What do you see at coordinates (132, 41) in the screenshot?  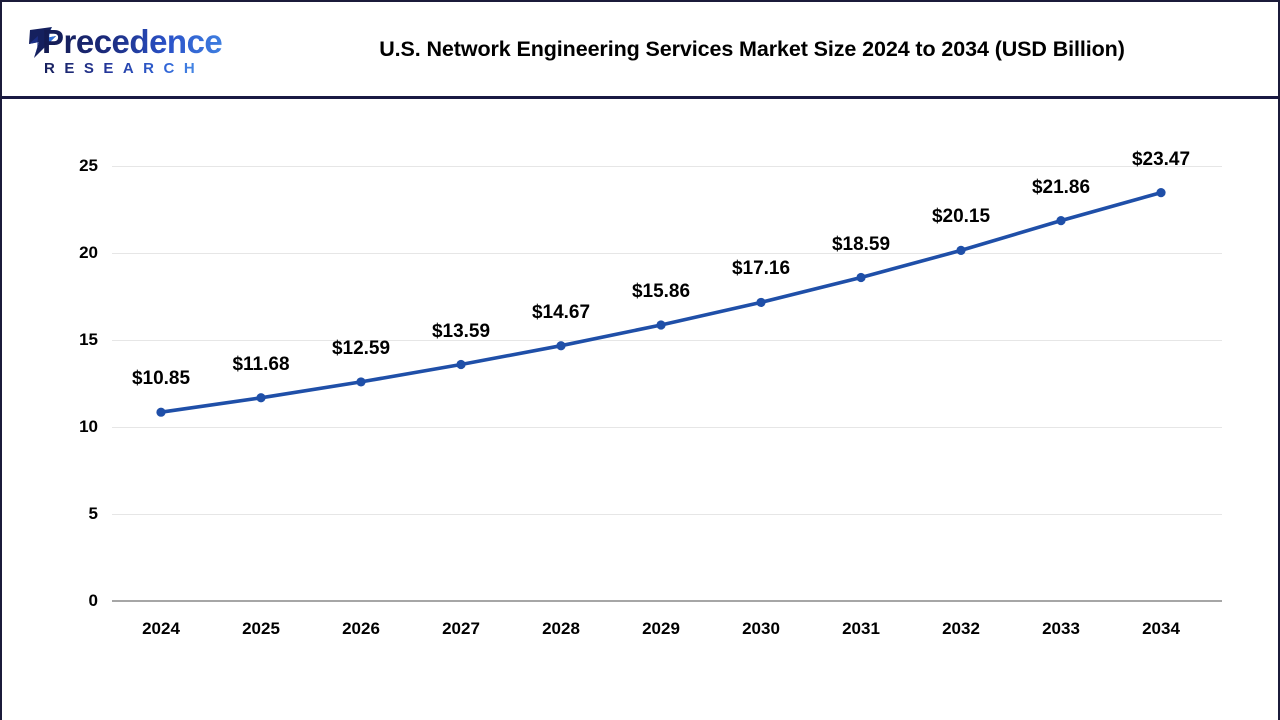 I see `logo-wordmark: Precedence` at bounding box center [132, 41].